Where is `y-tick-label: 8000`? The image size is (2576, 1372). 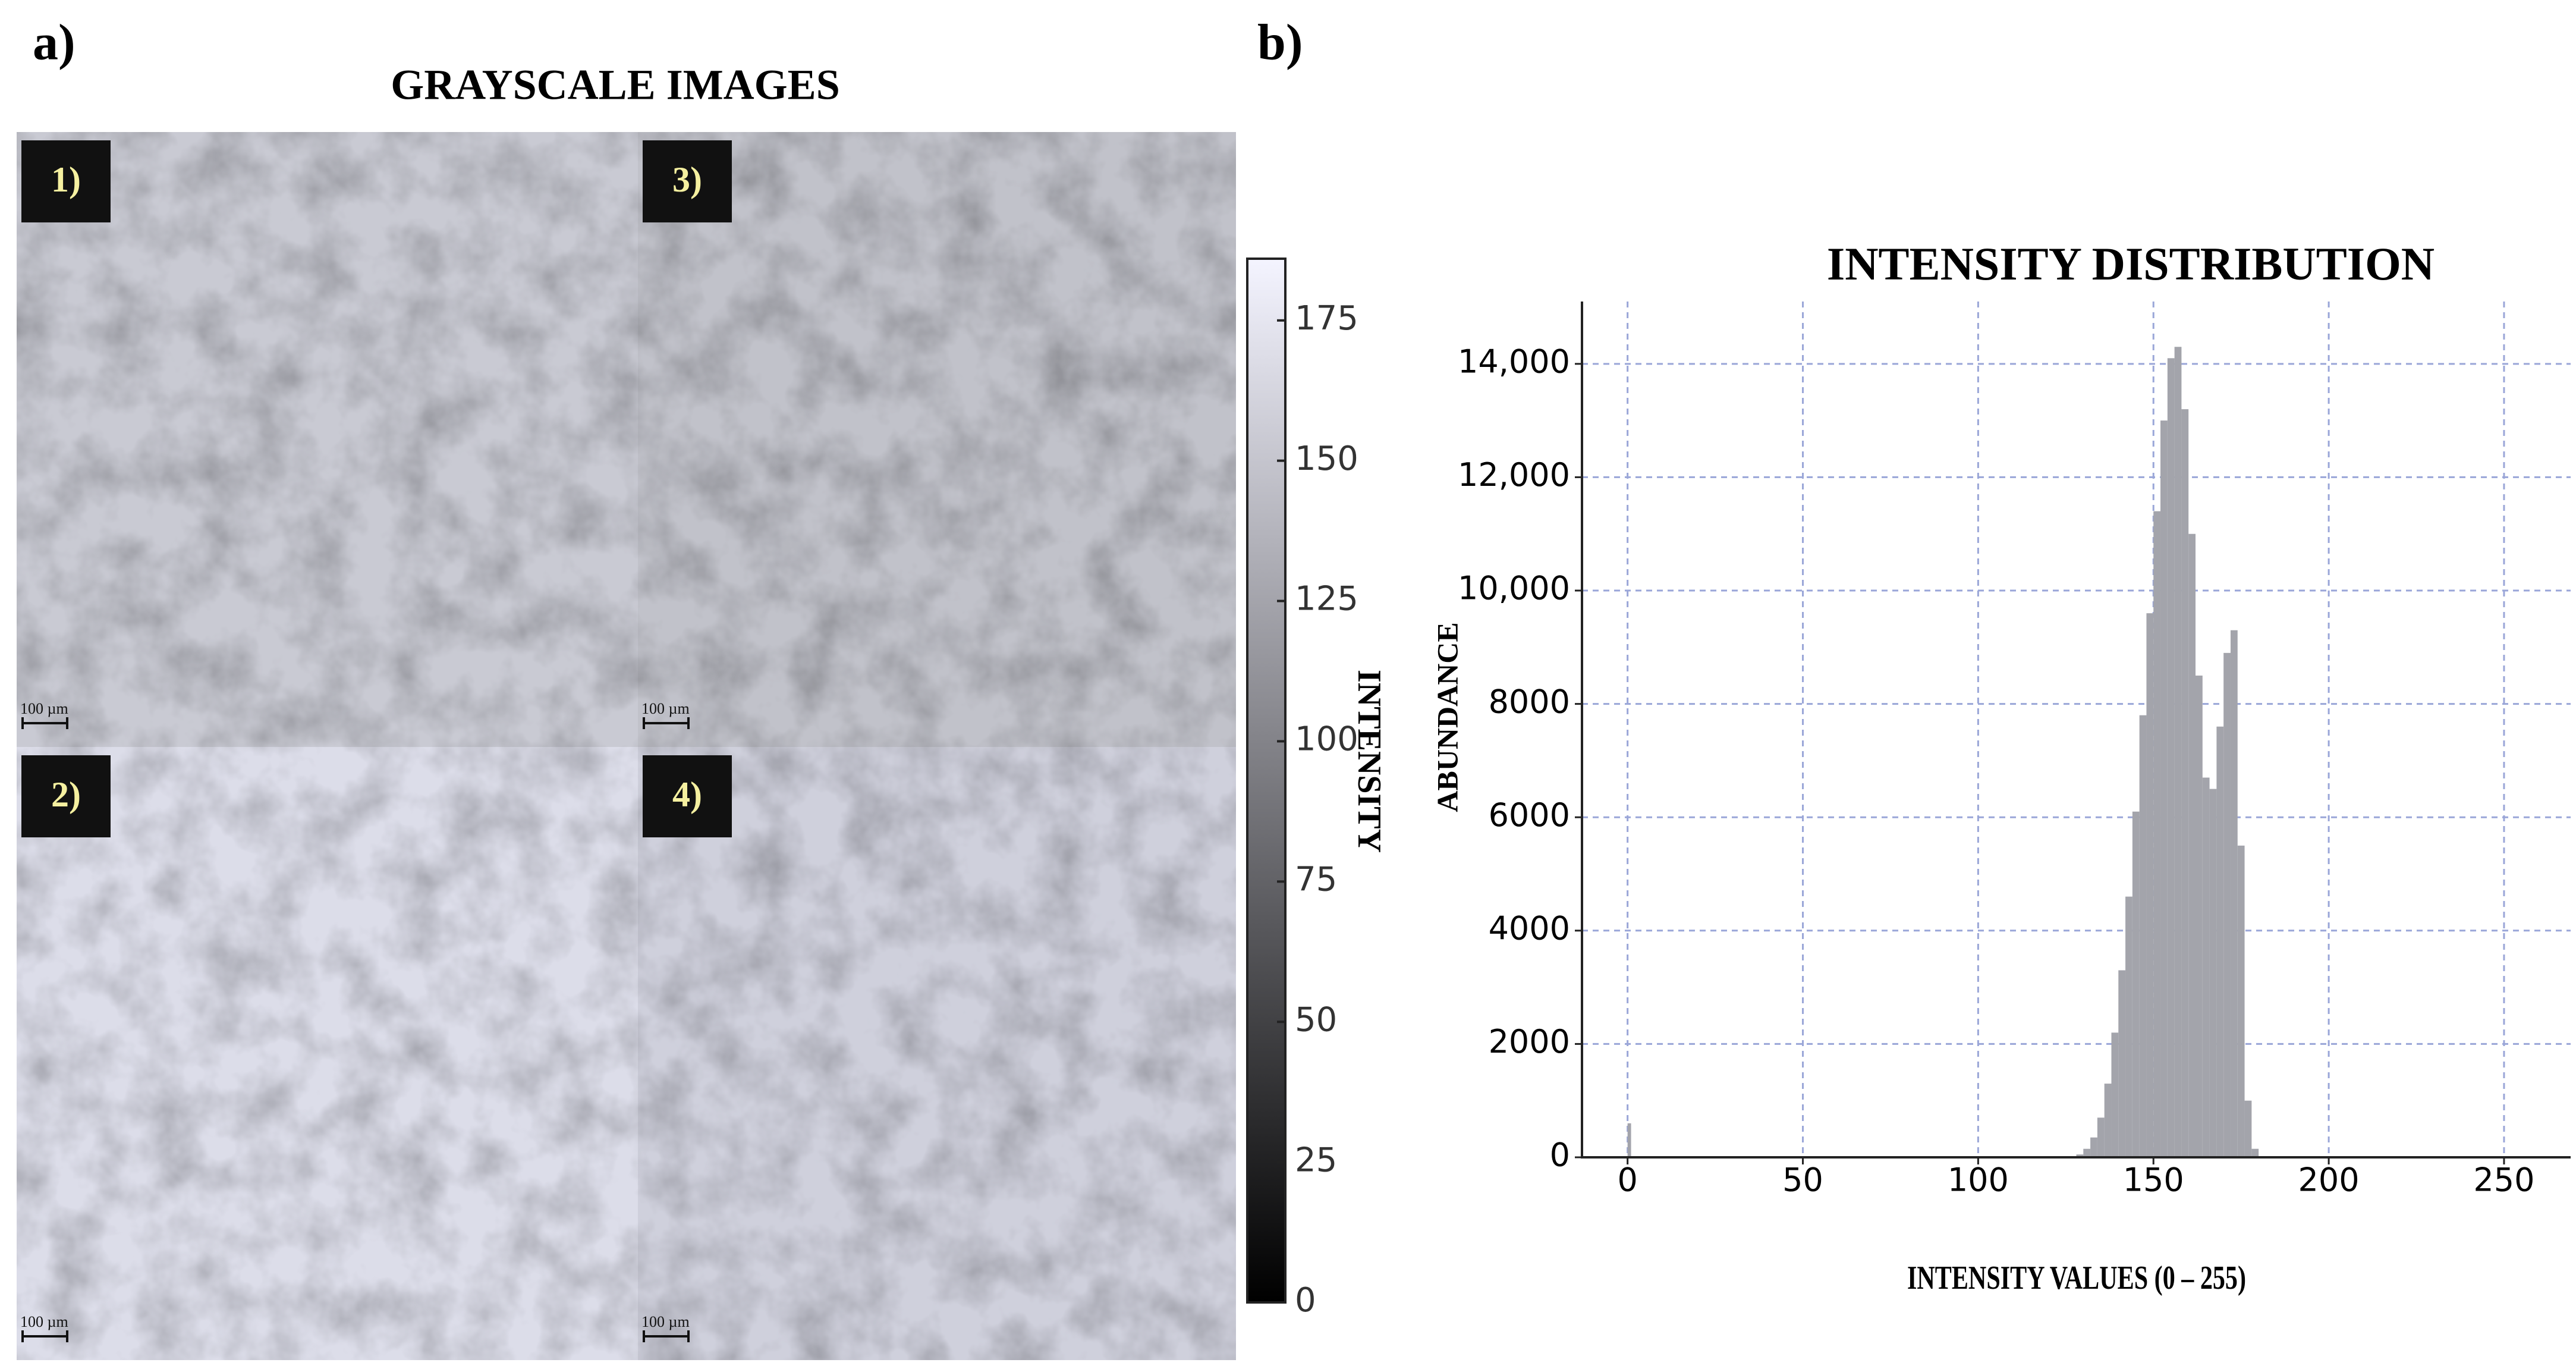 y-tick-label: 8000 is located at coordinates (1529, 701).